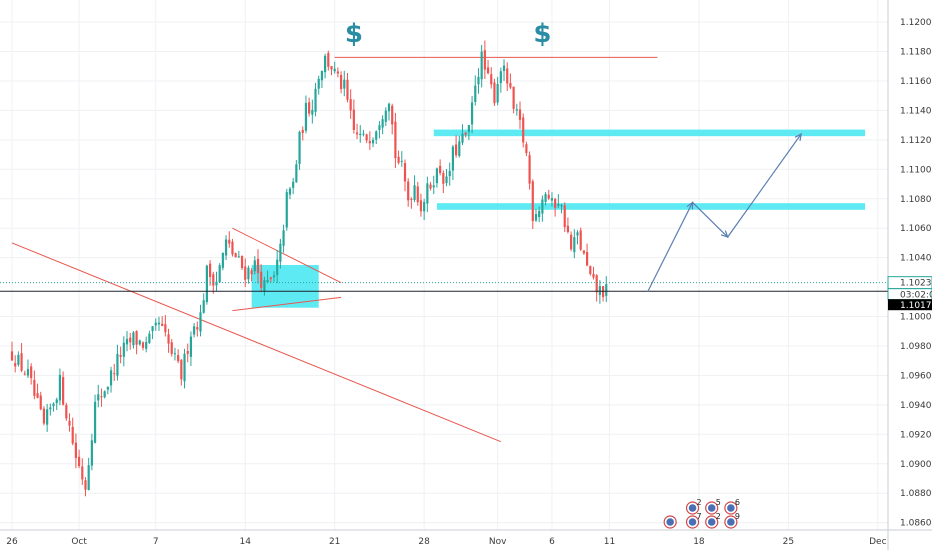 The height and width of the screenshot is (554, 932). What do you see at coordinates (609, 542) in the screenshot?
I see `time-tick-label: 11` at bounding box center [609, 542].